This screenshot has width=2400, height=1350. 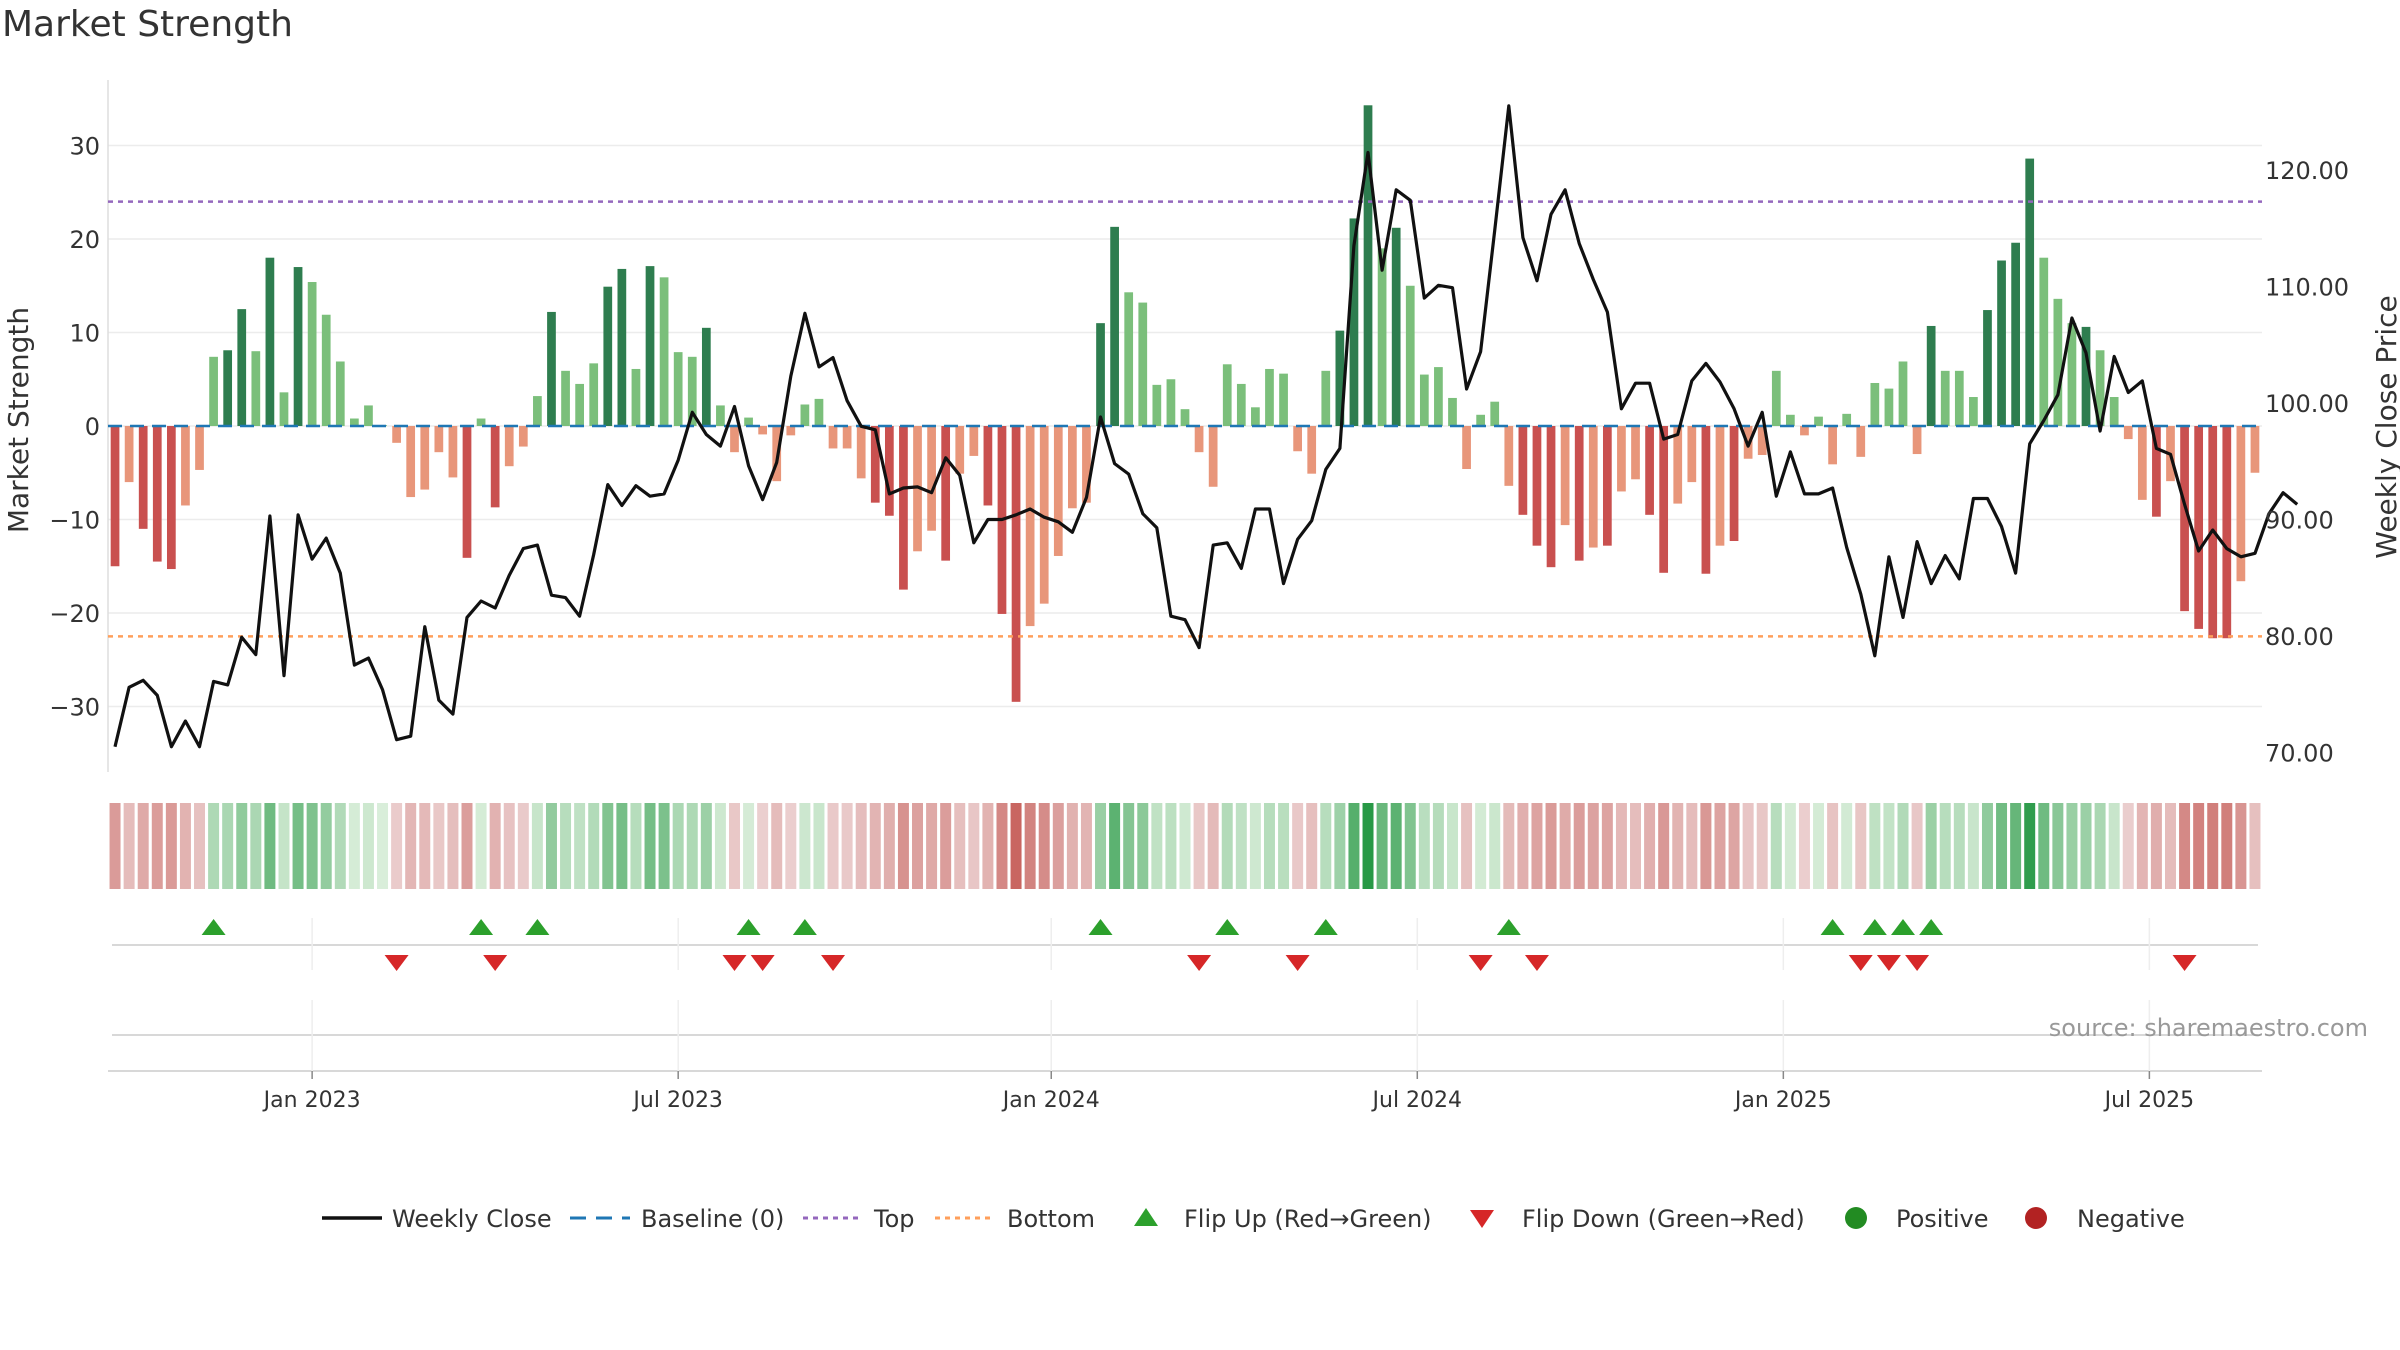 What do you see at coordinates (2307, 288) in the screenshot?
I see `right-tick-label: 110.00` at bounding box center [2307, 288].